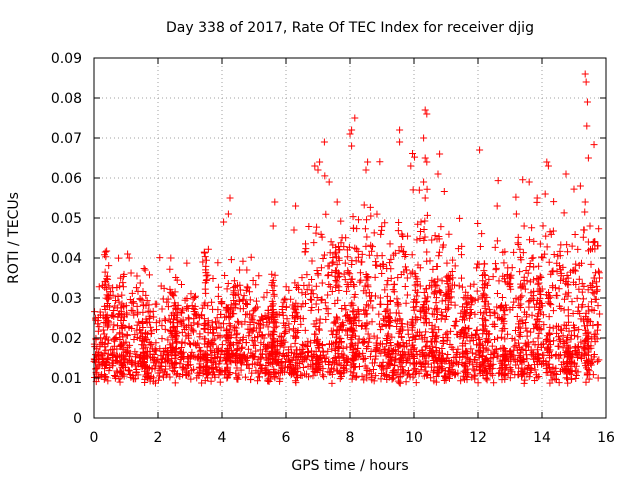 This screenshot has width=640, height=480. What do you see at coordinates (94, 438) in the screenshot?
I see `x-tick-label: 0` at bounding box center [94, 438].